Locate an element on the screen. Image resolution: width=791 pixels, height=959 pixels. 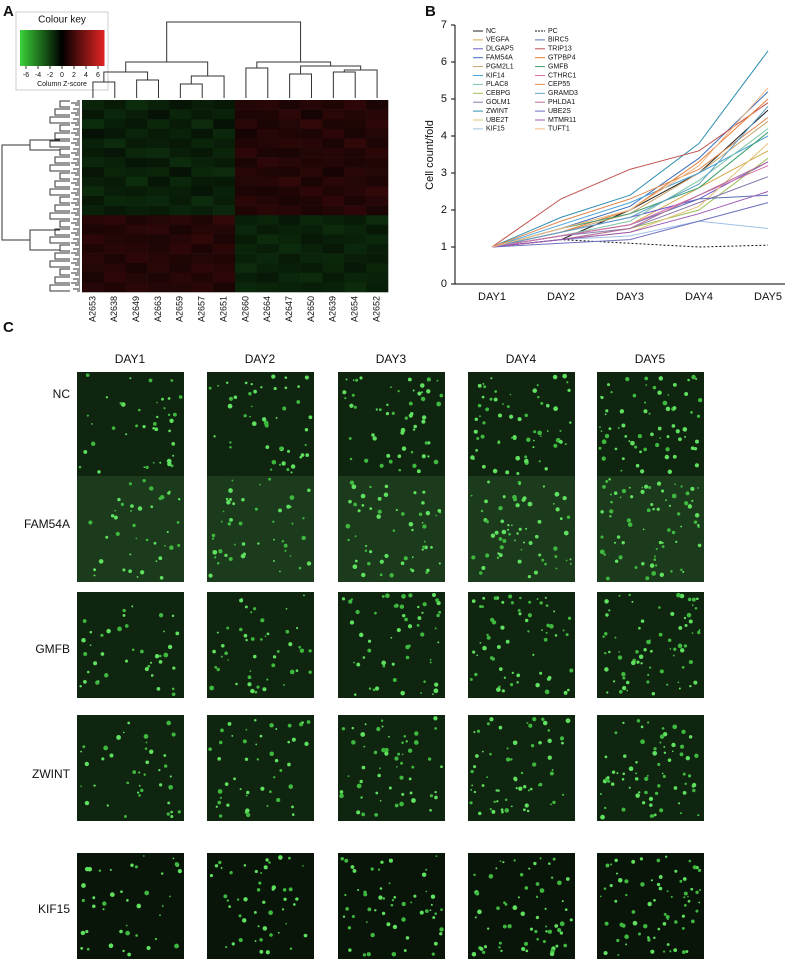
legend-label: VEGFA is located at coordinates (498, 40).